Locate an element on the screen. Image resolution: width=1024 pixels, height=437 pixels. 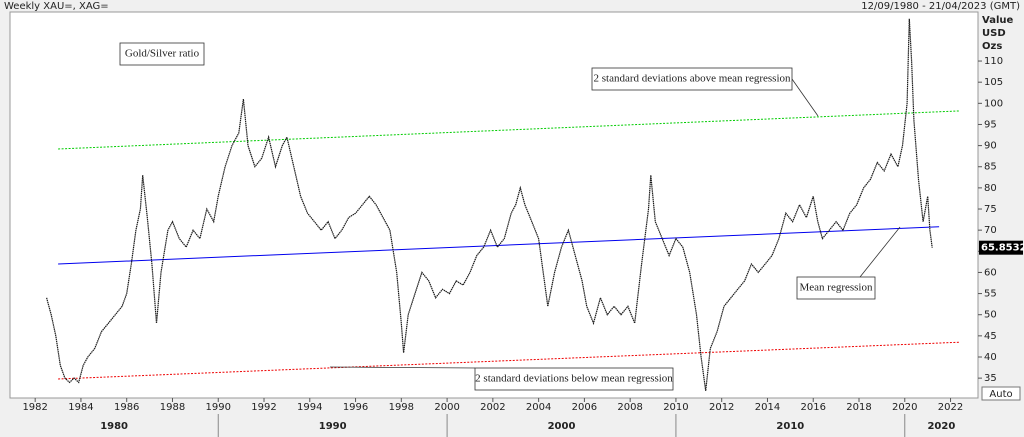
y-tick-label: 110 is located at coordinates (993, 61).